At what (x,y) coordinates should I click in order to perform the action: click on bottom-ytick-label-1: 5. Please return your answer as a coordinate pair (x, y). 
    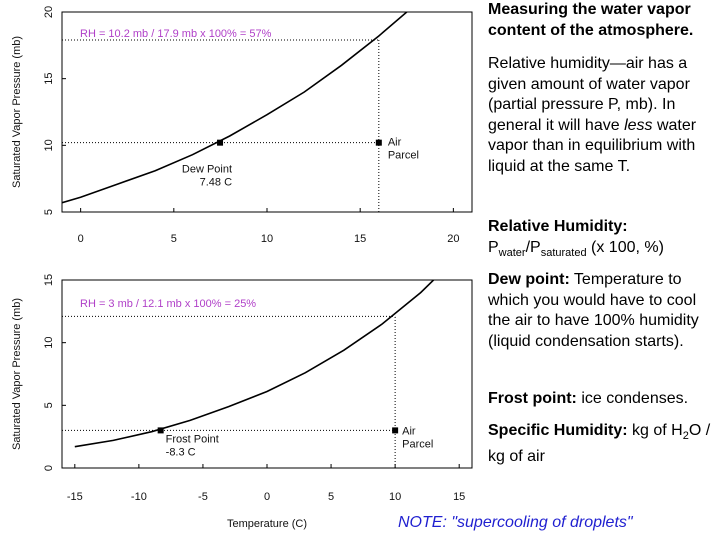
    Looking at the image, I should click on (49, 405).